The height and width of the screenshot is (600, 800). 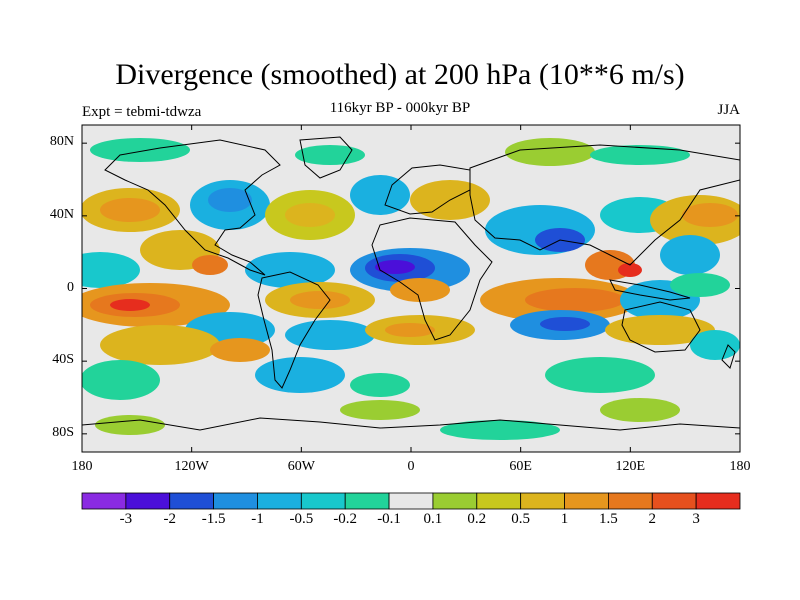 I want to click on colorbar, so click(x=411, y=501).